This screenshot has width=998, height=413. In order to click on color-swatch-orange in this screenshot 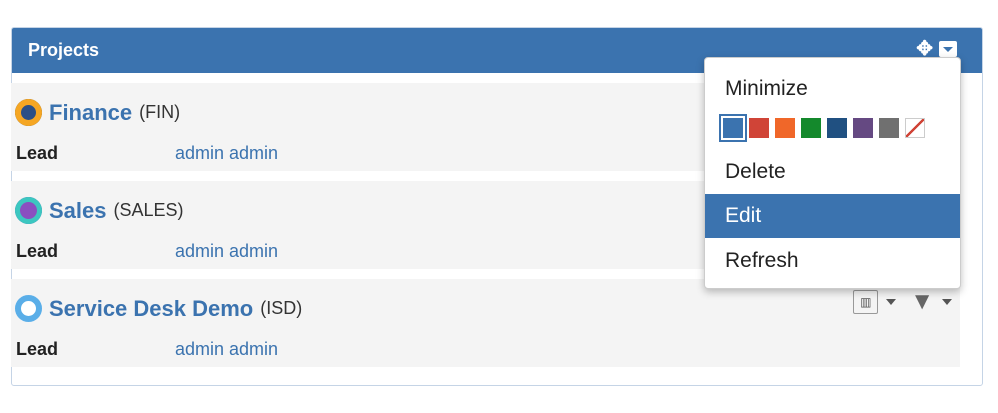, I will do `click(785, 128)`.